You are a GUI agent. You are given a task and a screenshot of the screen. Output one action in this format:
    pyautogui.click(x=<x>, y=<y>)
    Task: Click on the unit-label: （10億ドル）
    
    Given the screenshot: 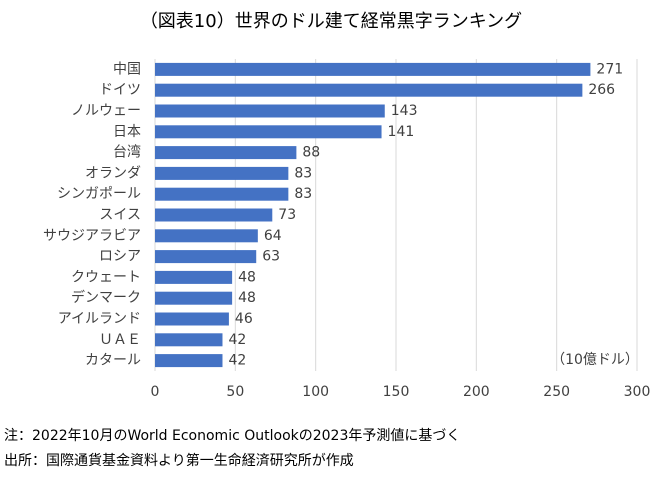 What is the action you would take?
    pyautogui.click(x=595, y=360)
    